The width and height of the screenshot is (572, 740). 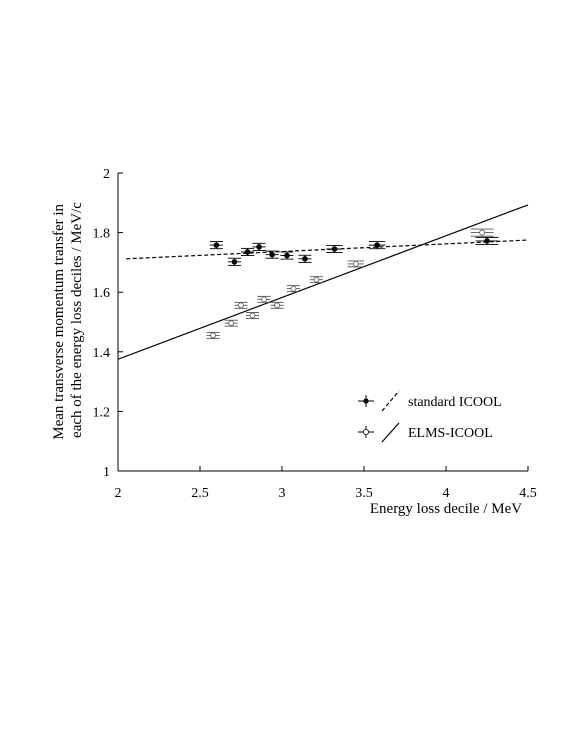 What do you see at coordinates (446, 493) in the screenshot?
I see `x-tick-label: 4` at bounding box center [446, 493].